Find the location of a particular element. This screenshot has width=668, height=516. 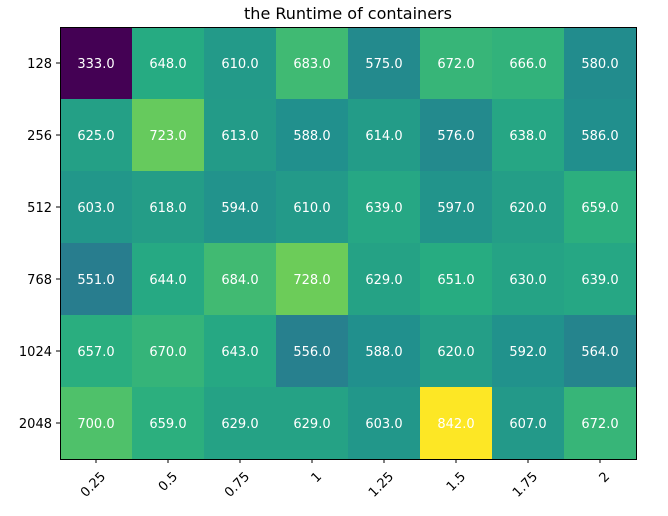

x-tick-label: 1 is located at coordinates (317, 477).